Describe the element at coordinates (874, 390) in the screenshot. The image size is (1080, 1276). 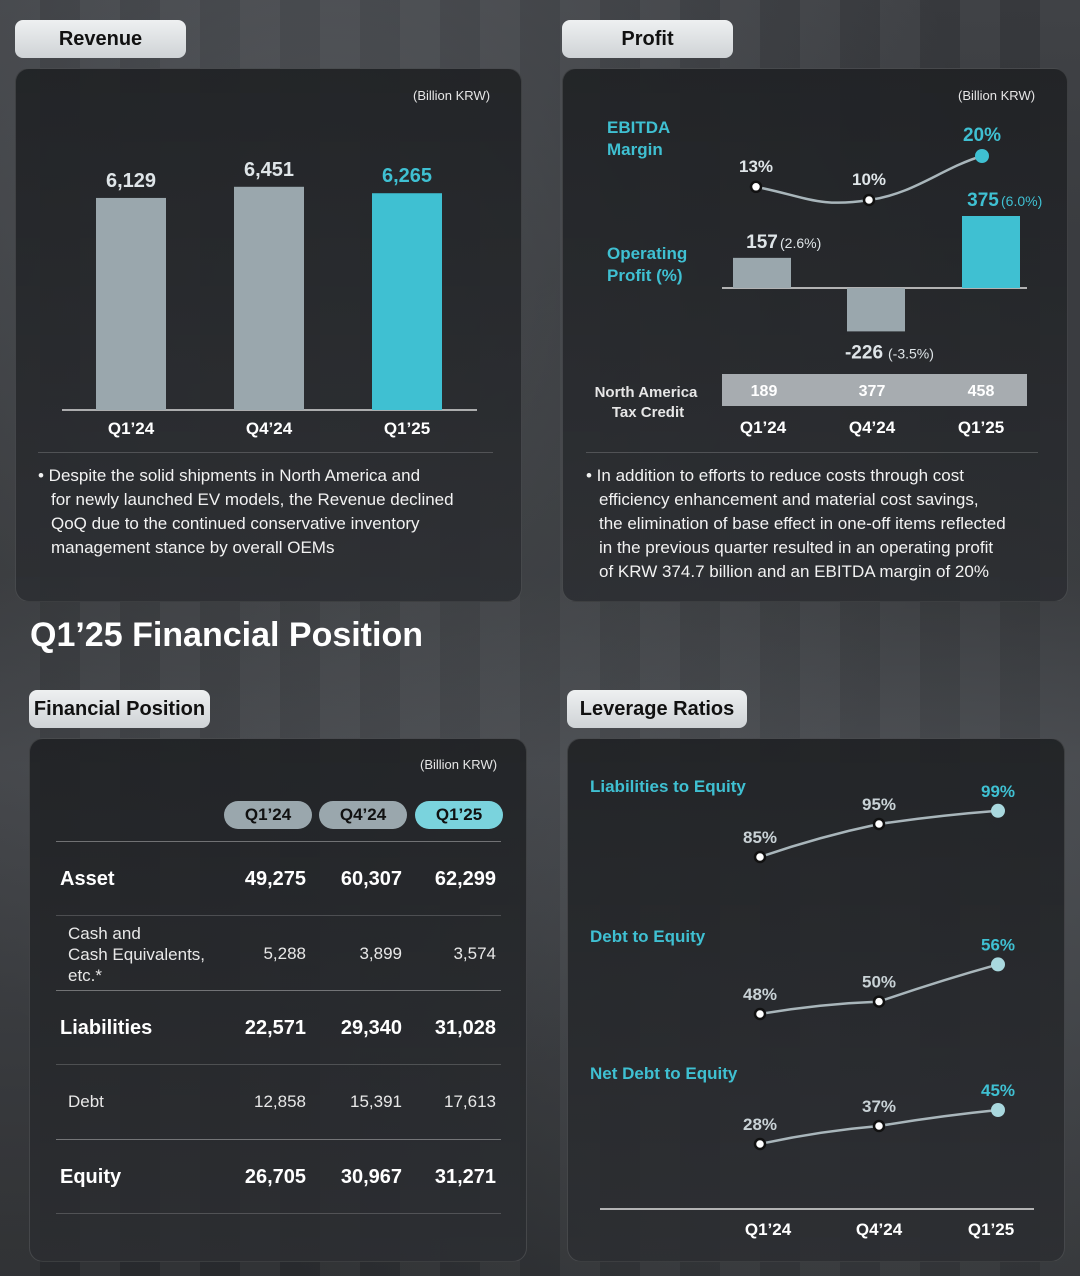
I see `tax-credit-band` at that location.